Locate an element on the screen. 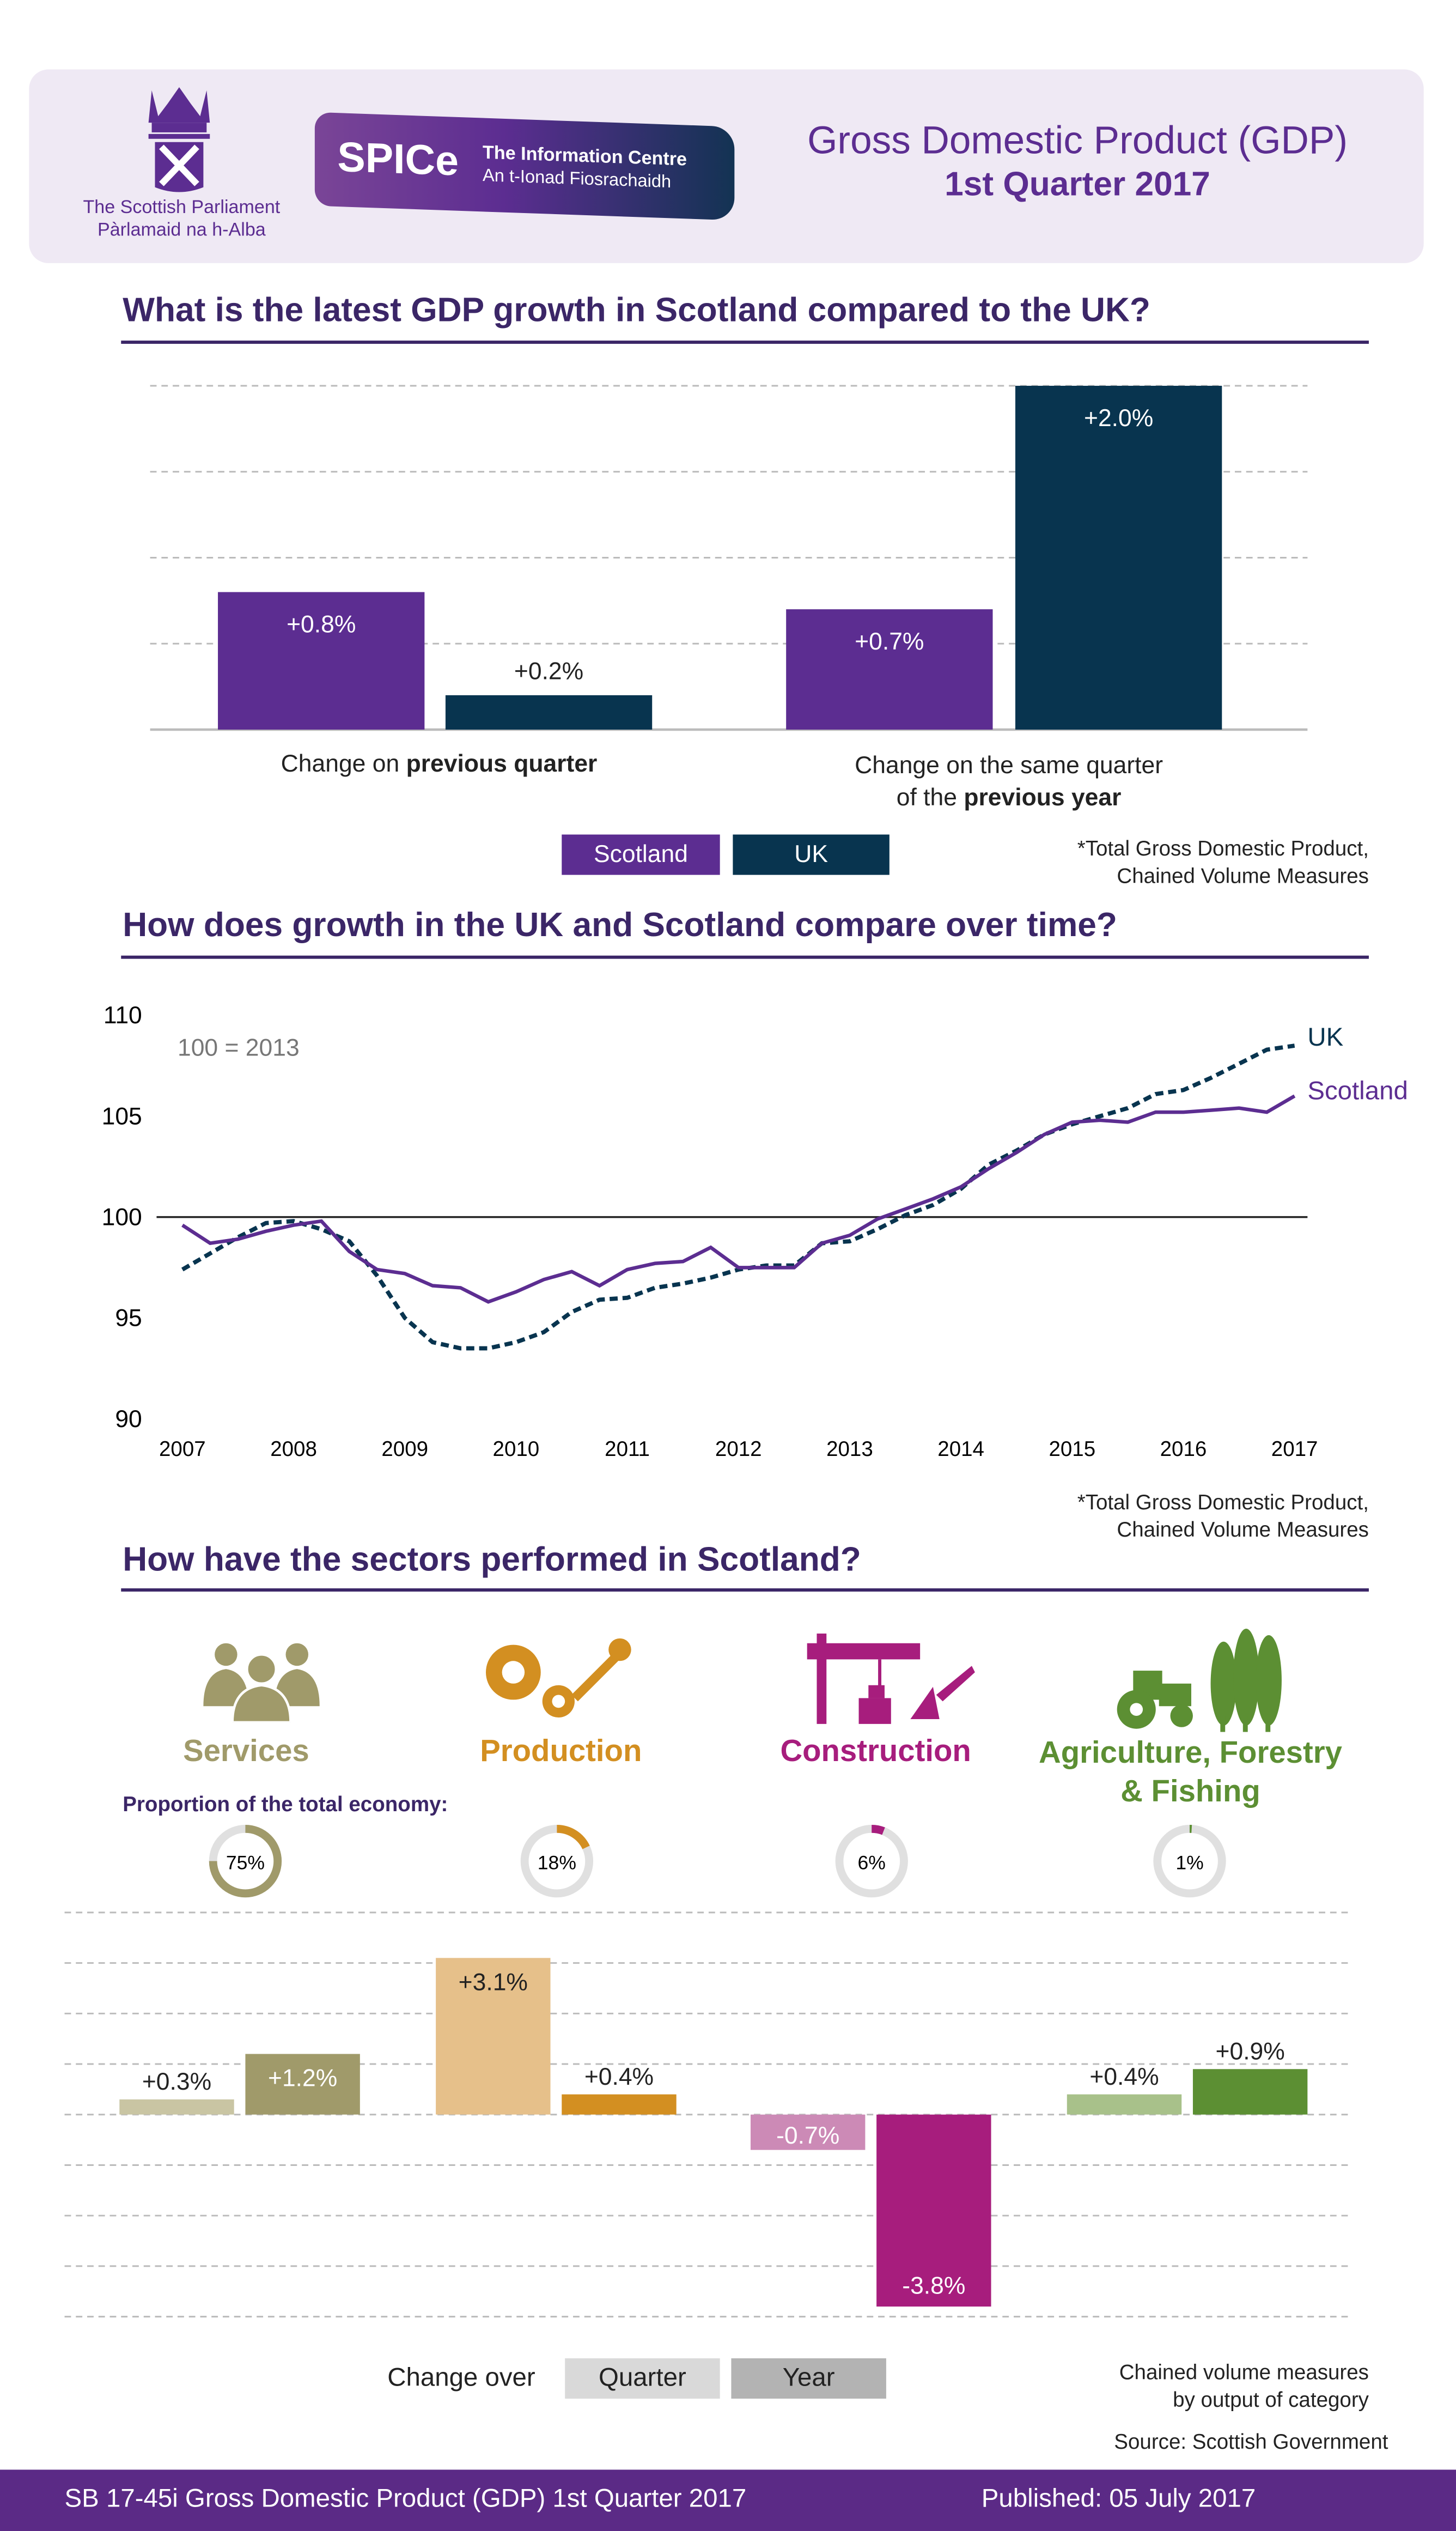 The width and height of the screenshot is (1456, 2531). sector-name-services: Services is located at coordinates (246, 1752).